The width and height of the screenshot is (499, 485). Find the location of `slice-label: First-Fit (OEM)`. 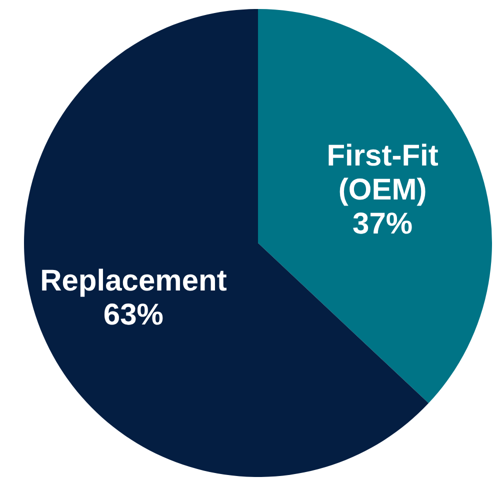

slice-label: First-Fit (OEM) is located at coordinates (382, 173).